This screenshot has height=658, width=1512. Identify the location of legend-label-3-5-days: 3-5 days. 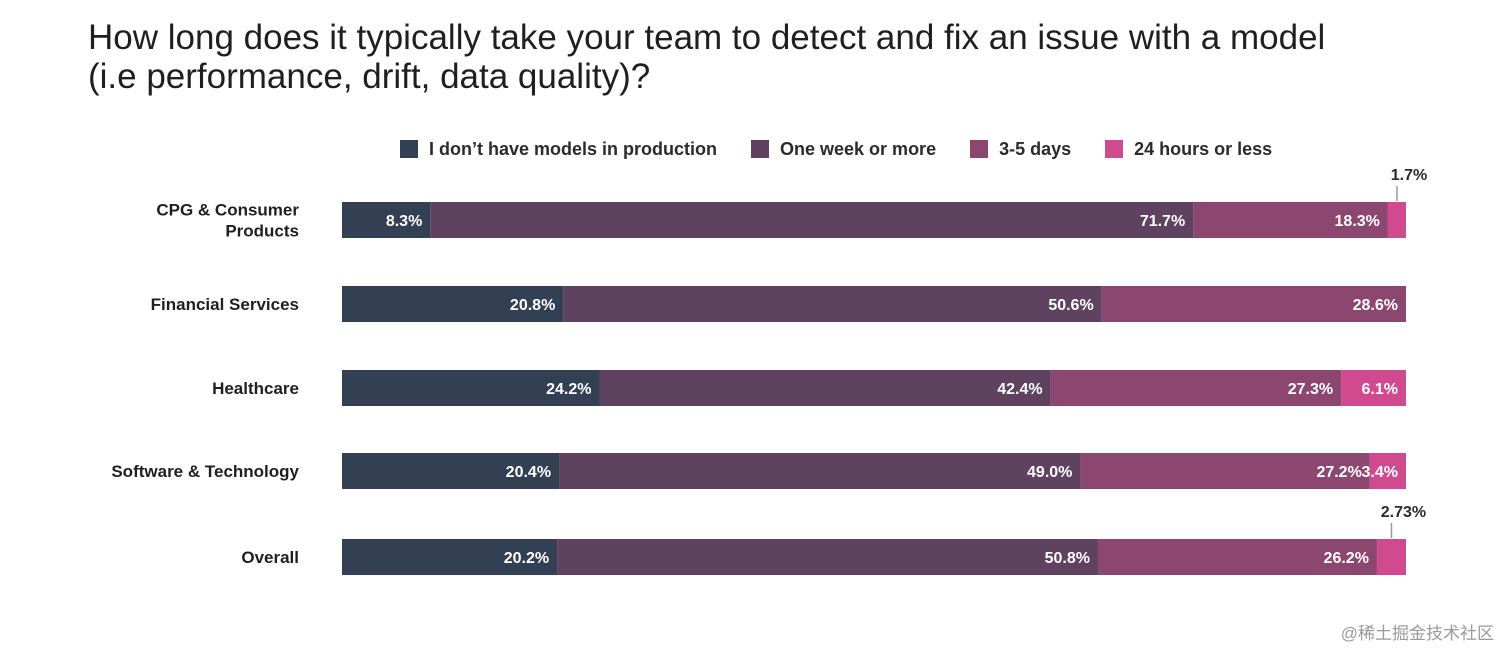
(1035, 148).